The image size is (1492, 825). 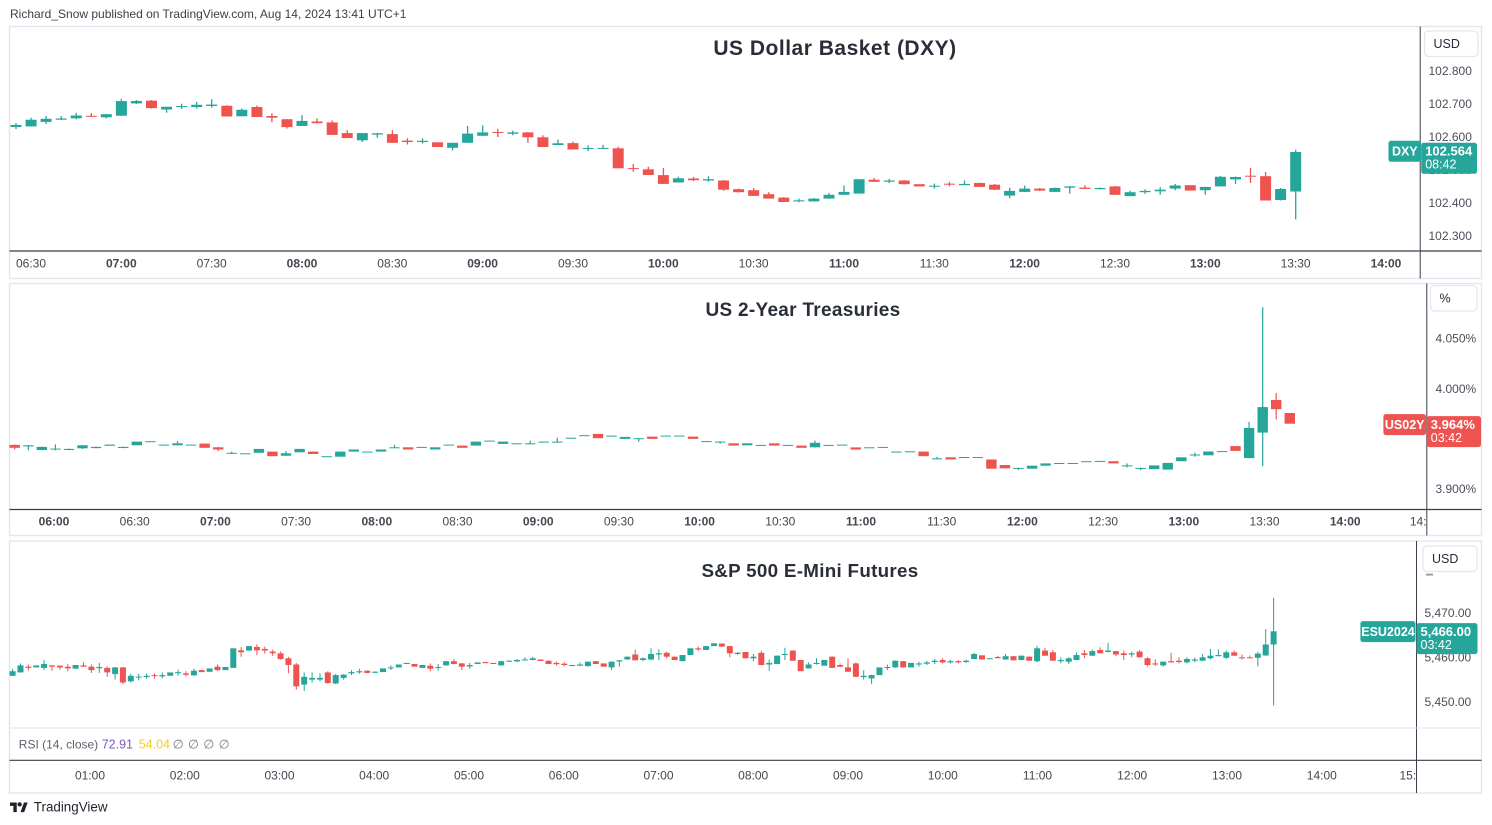 I want to click on svg-text: 102.564, so click(x=1449, y=151).